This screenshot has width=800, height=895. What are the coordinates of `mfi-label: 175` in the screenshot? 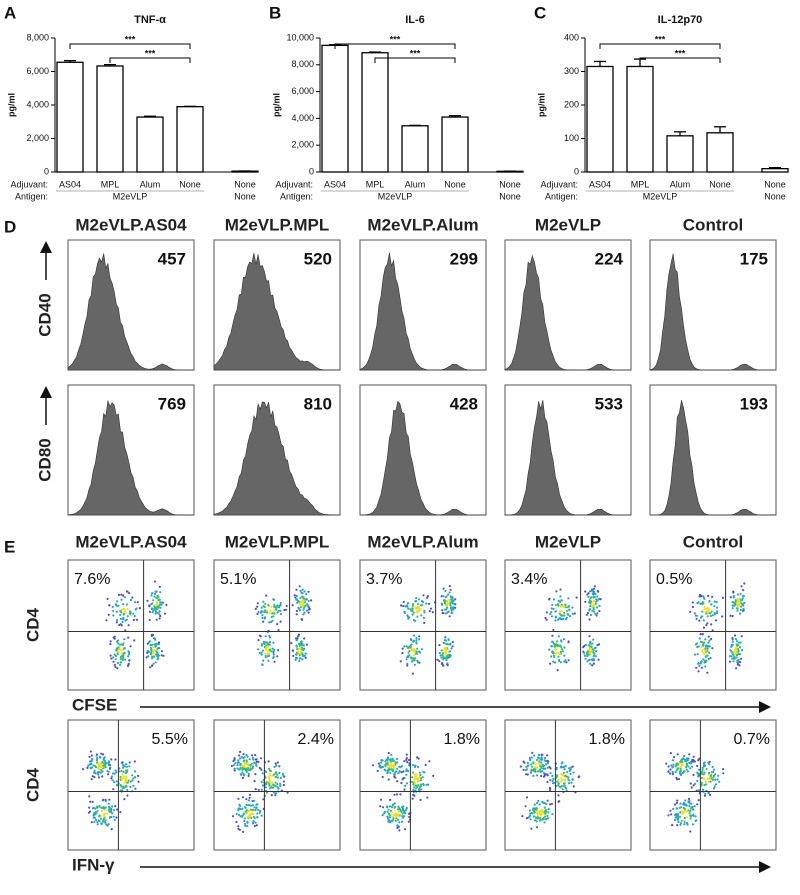 It's located at (754, 258).